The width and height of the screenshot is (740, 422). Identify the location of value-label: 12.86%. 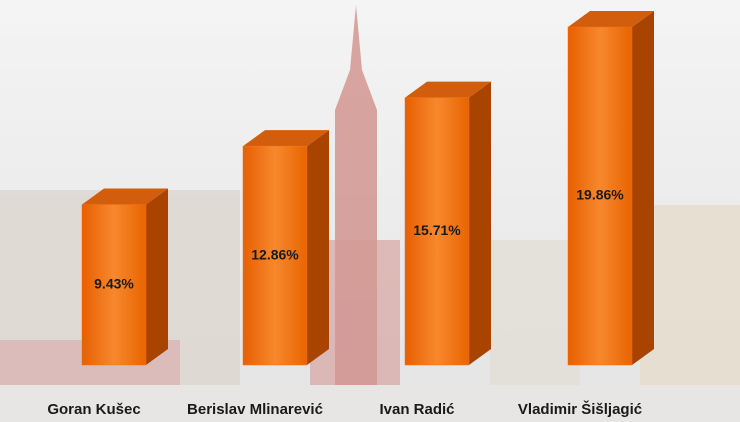
(275, 254).